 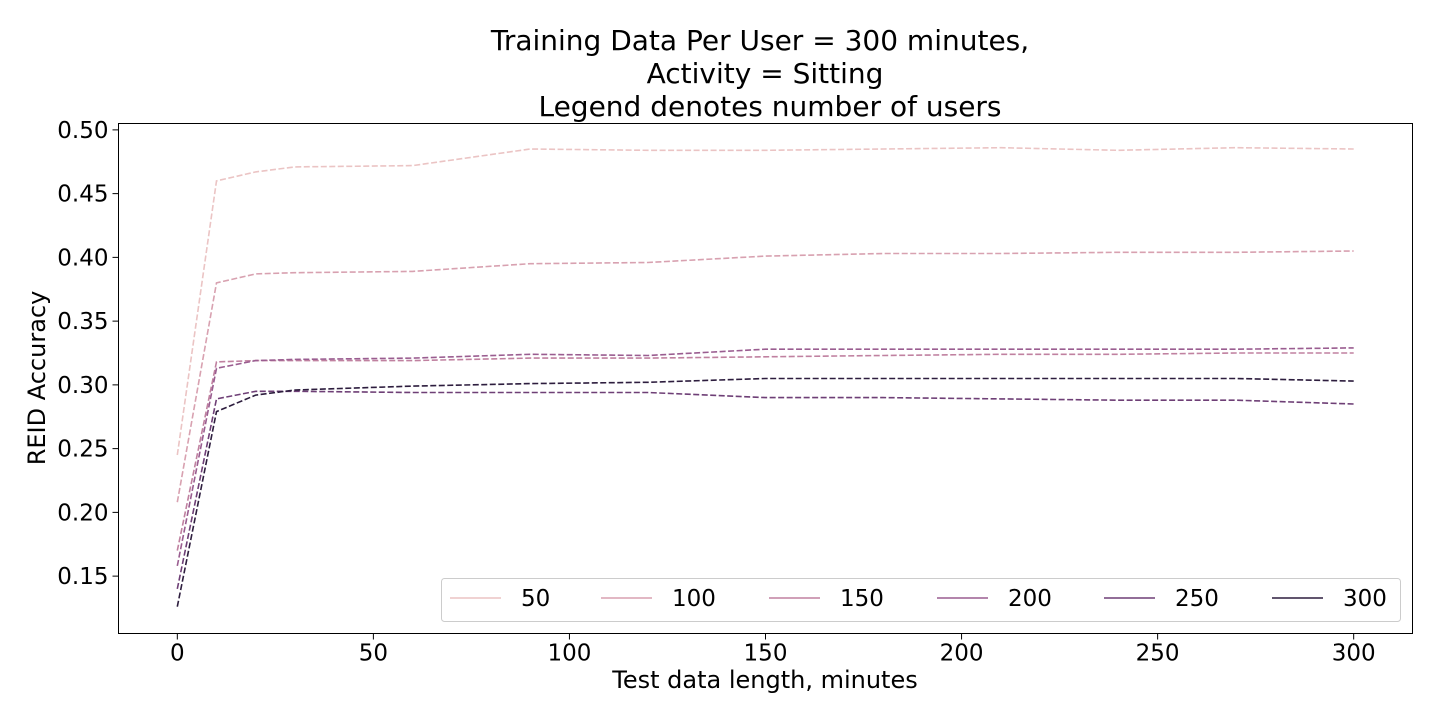 What do you see at coordinates (82, 513) in the screenshot?
I see `y-tick-label: 0.20` at bounding box center [82, 513].